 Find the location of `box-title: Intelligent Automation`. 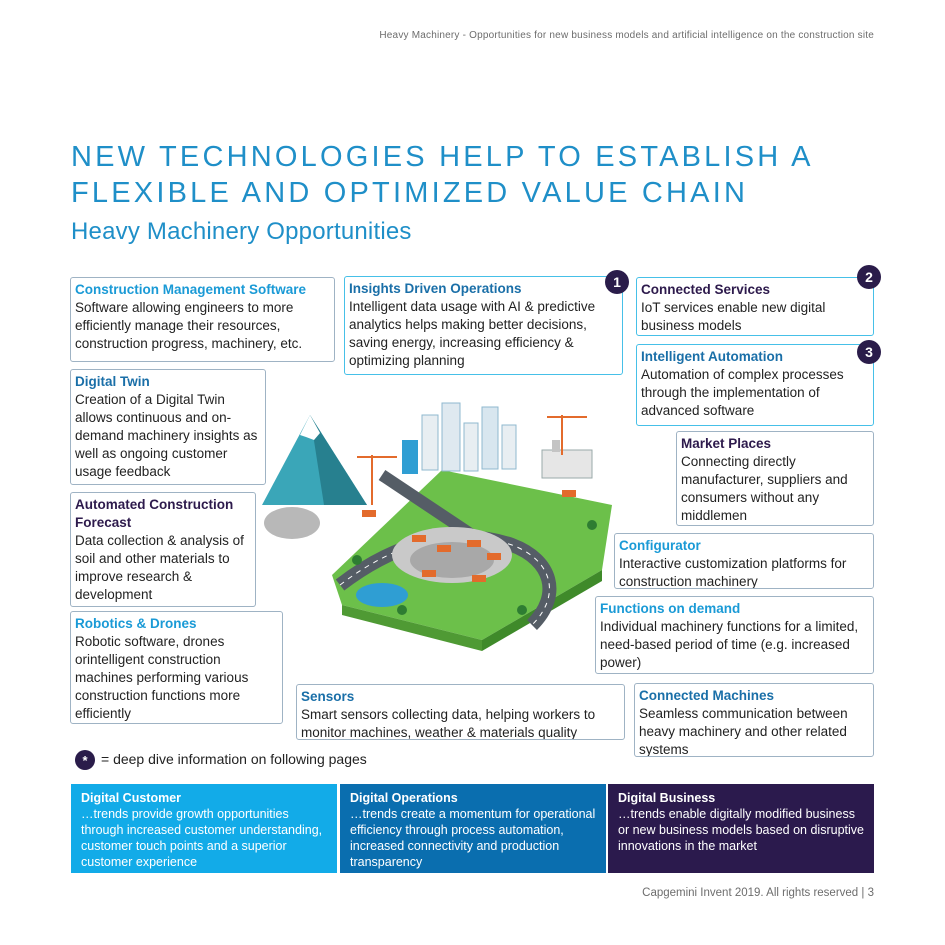

box-title: Intelligent Automation is located at coordinates (712, 356).